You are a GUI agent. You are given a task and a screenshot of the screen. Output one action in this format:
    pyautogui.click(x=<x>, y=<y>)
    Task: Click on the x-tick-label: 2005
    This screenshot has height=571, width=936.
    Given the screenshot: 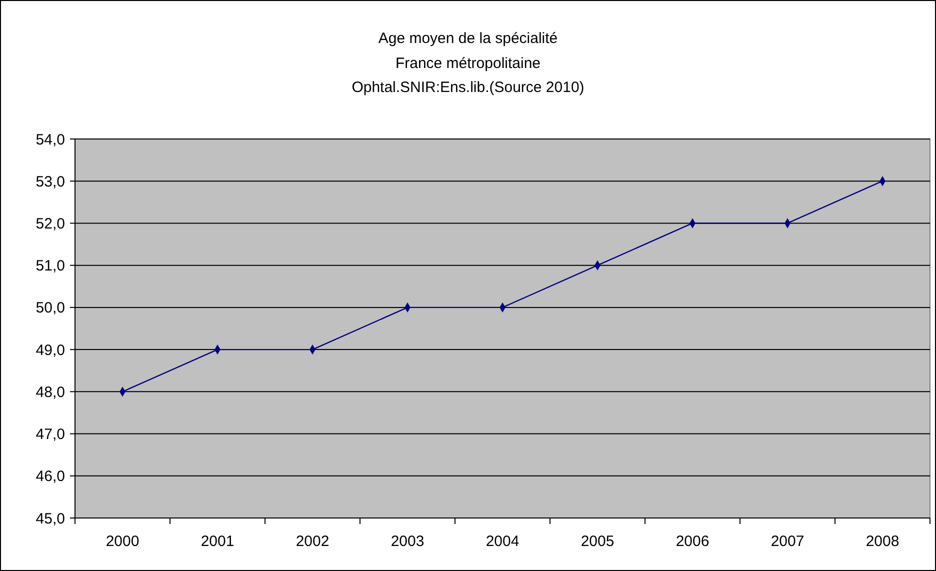 What is the action you would take?
    pyautogui.click(x=597, y=541)
    